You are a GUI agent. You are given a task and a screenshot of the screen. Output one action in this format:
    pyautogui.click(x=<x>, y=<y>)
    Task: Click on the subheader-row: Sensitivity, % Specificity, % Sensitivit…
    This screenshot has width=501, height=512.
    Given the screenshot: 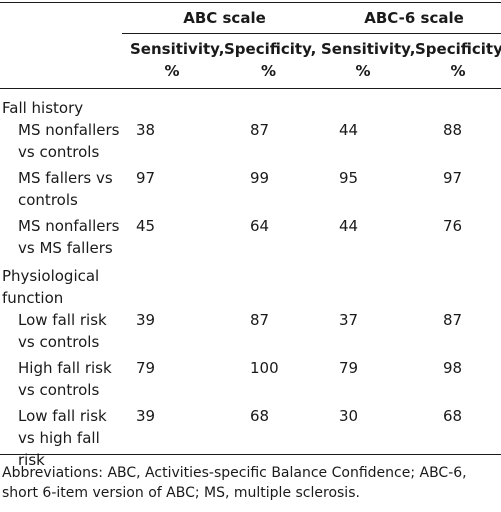 What is the action you would take?
    pyautogui.click(x=250, y=61)
    